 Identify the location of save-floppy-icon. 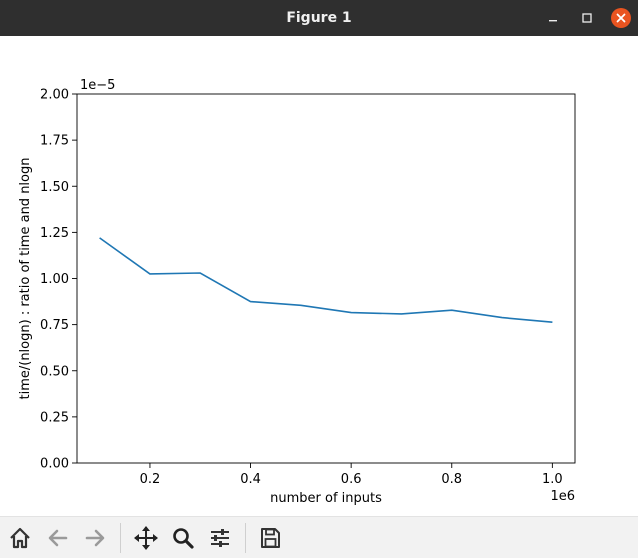
(270, 538).